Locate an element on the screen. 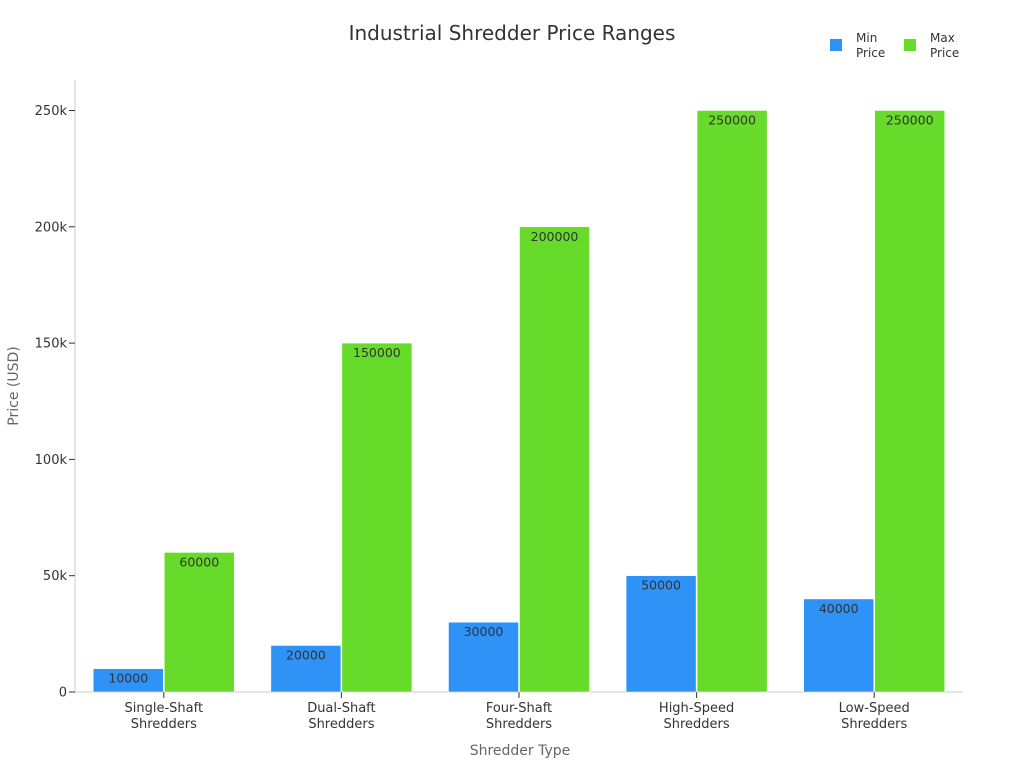  bar-data-label: 40000 is located at coordinates (839, 608).